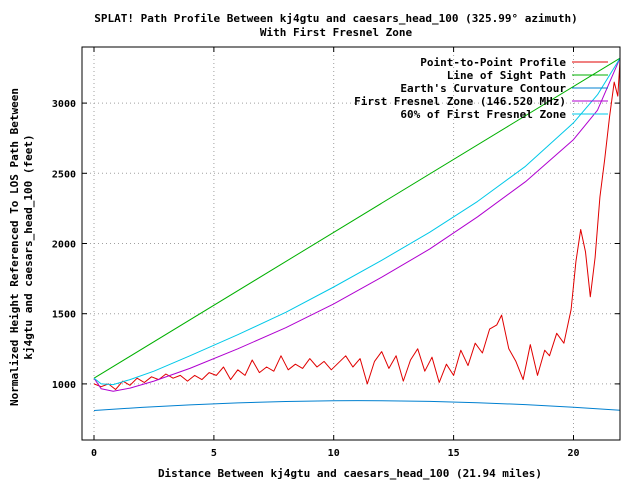  I want to click on x-tick-label: 5, so click(214, 453).